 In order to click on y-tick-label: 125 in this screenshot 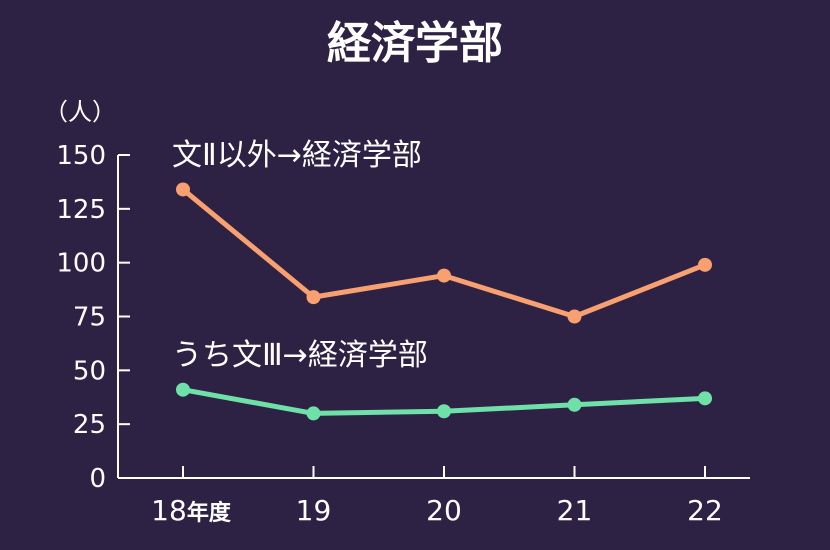, I will do `click(81, 210)`.